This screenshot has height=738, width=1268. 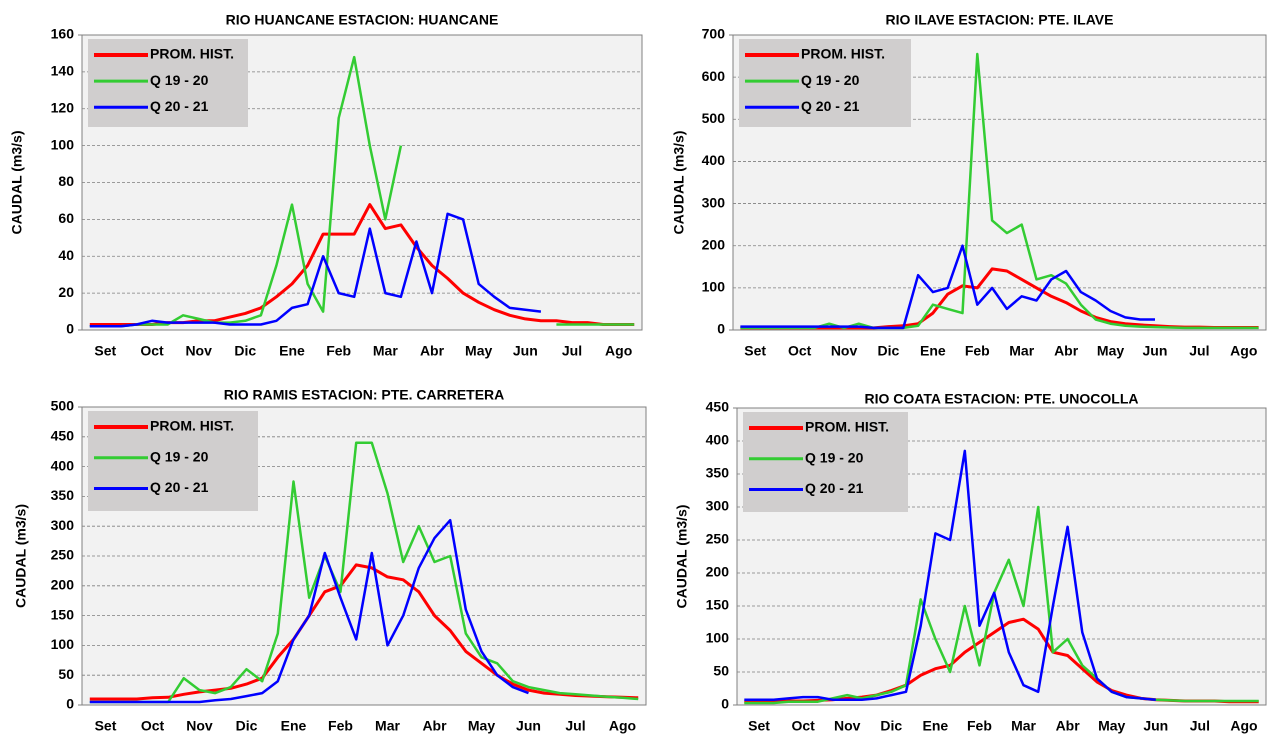 I want to click on chart-title: RIO HUANCANE ESTACION: HUANCANE, so click(x=362, y=20).